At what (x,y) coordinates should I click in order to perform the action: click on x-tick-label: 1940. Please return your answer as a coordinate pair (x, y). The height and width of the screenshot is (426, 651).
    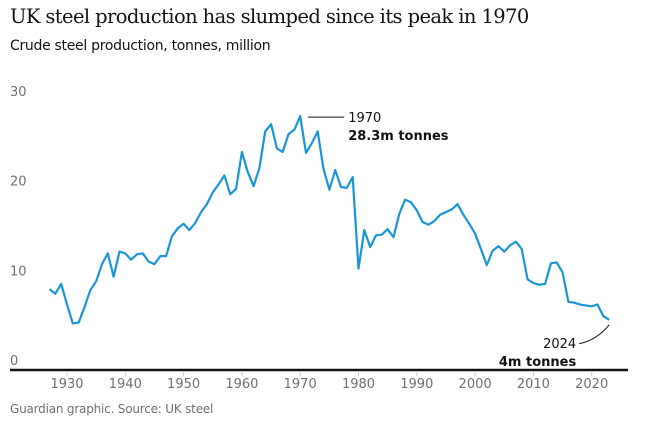
    Looking at the image, I should click on (125, 384).